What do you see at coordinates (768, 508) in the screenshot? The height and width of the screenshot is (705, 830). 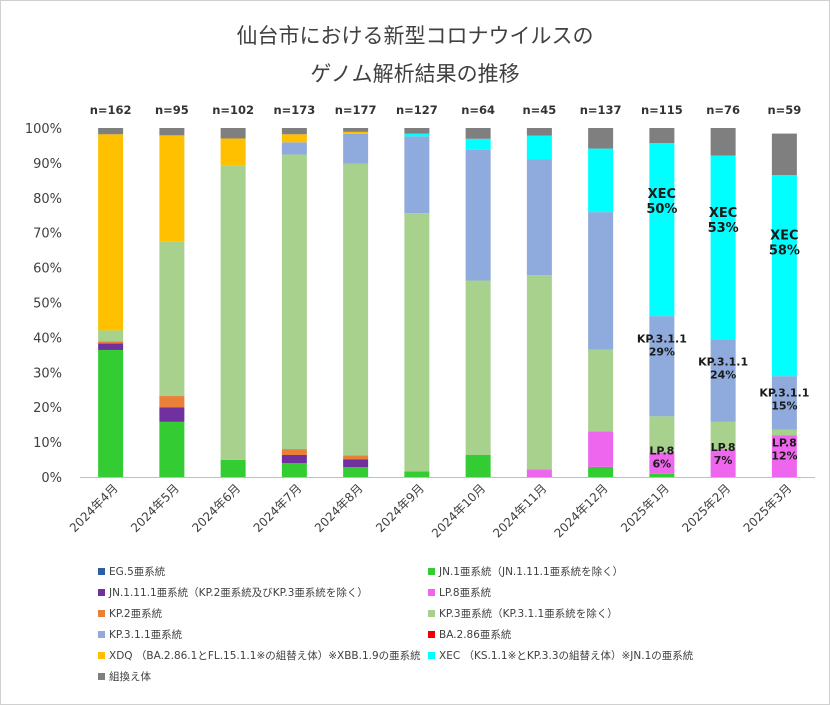 I see `x-tick-label: 2025年3月` at bounding box center [768, 508].